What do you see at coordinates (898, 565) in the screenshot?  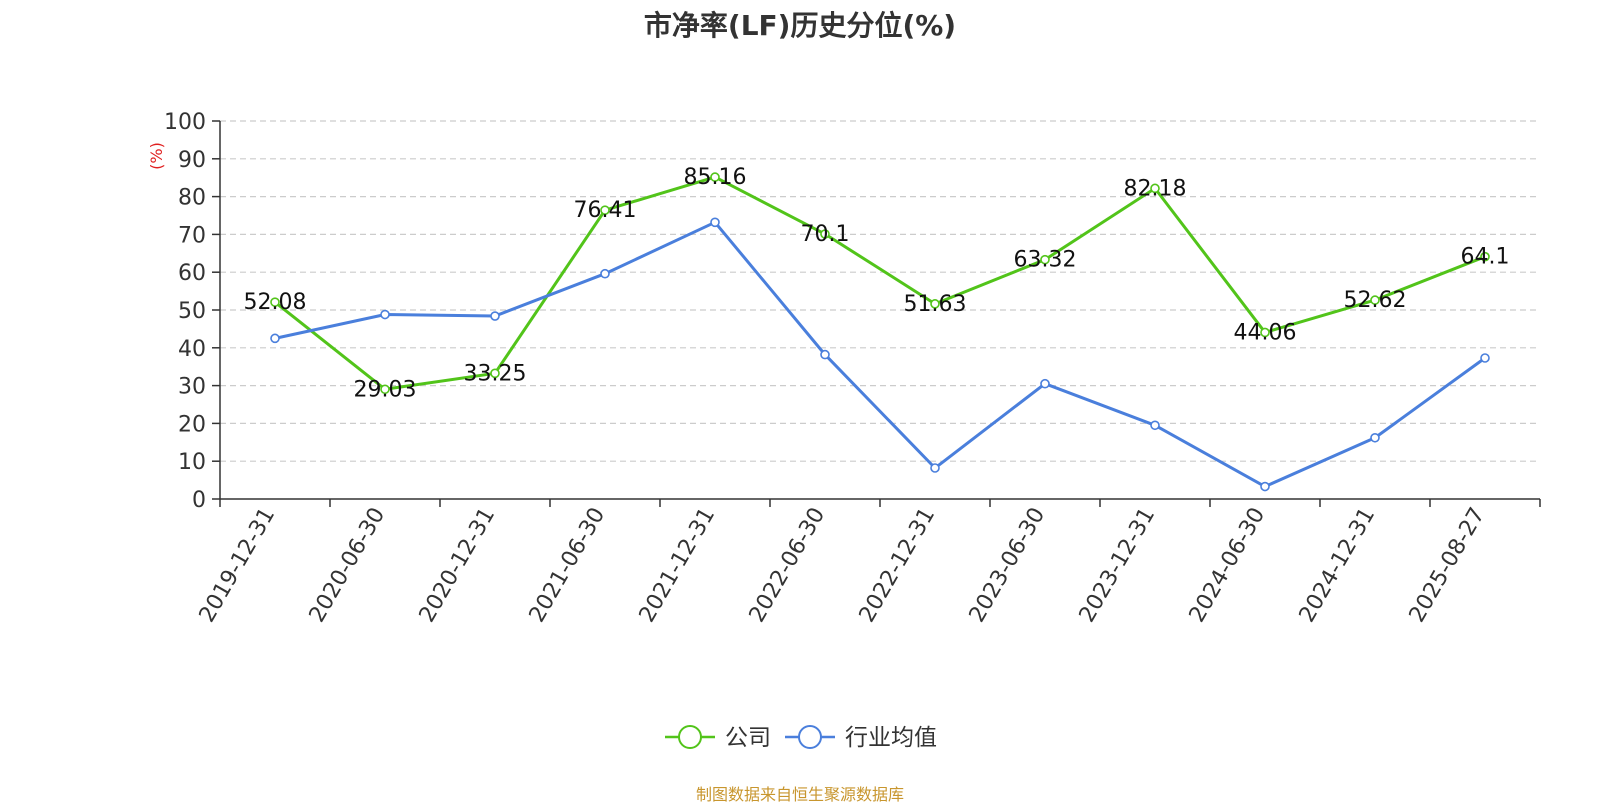 I see `x-tick-label: 2022-12-31` at bounding box center [898, 565].